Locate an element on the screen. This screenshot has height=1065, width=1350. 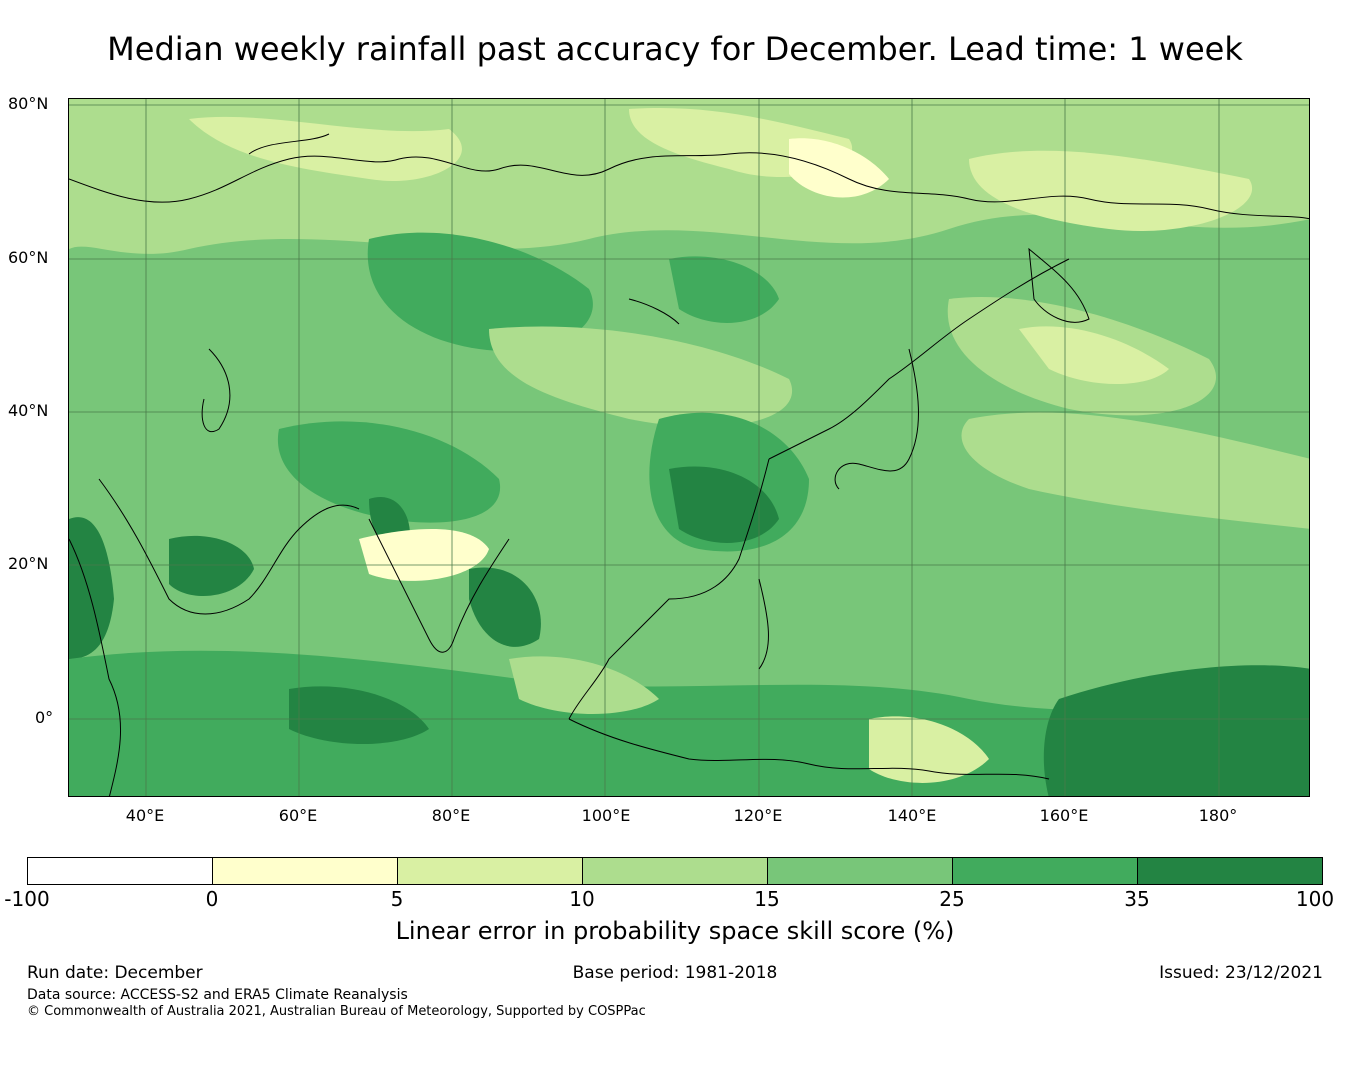
arabian-peninsula is located at coordinates (229, 546).